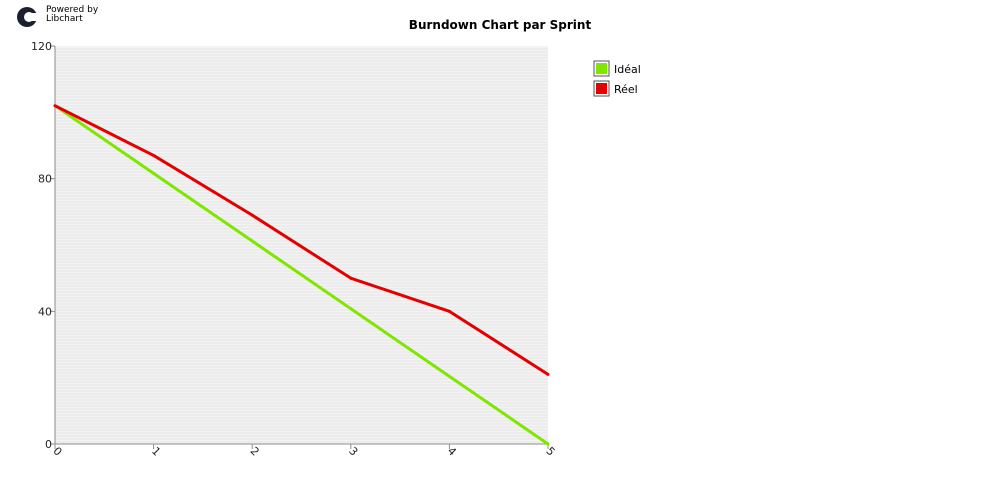 This screenshot has height=500, width=1000. Describe the element at coordinates (41, 46) in the screenshot. I see `y-tick-label: 120` at that location.